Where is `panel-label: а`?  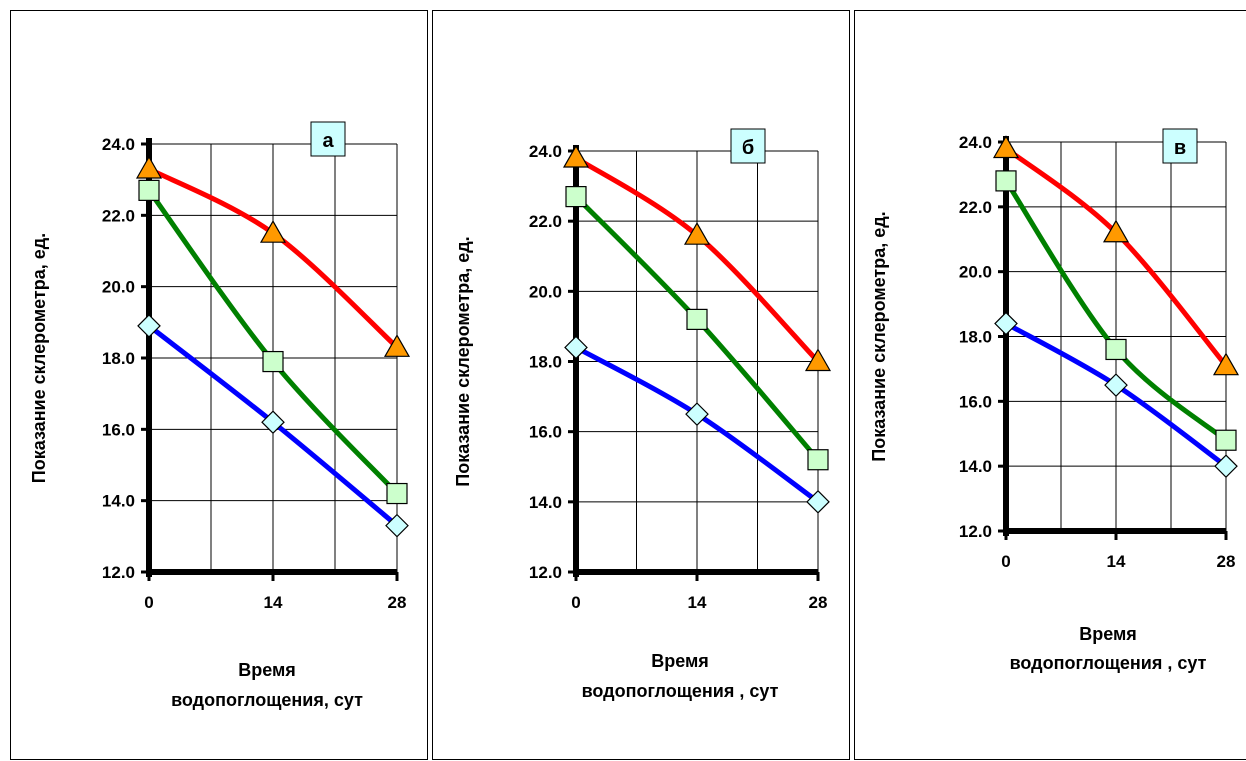
panel-label: а is located at coordinates (328, 141).